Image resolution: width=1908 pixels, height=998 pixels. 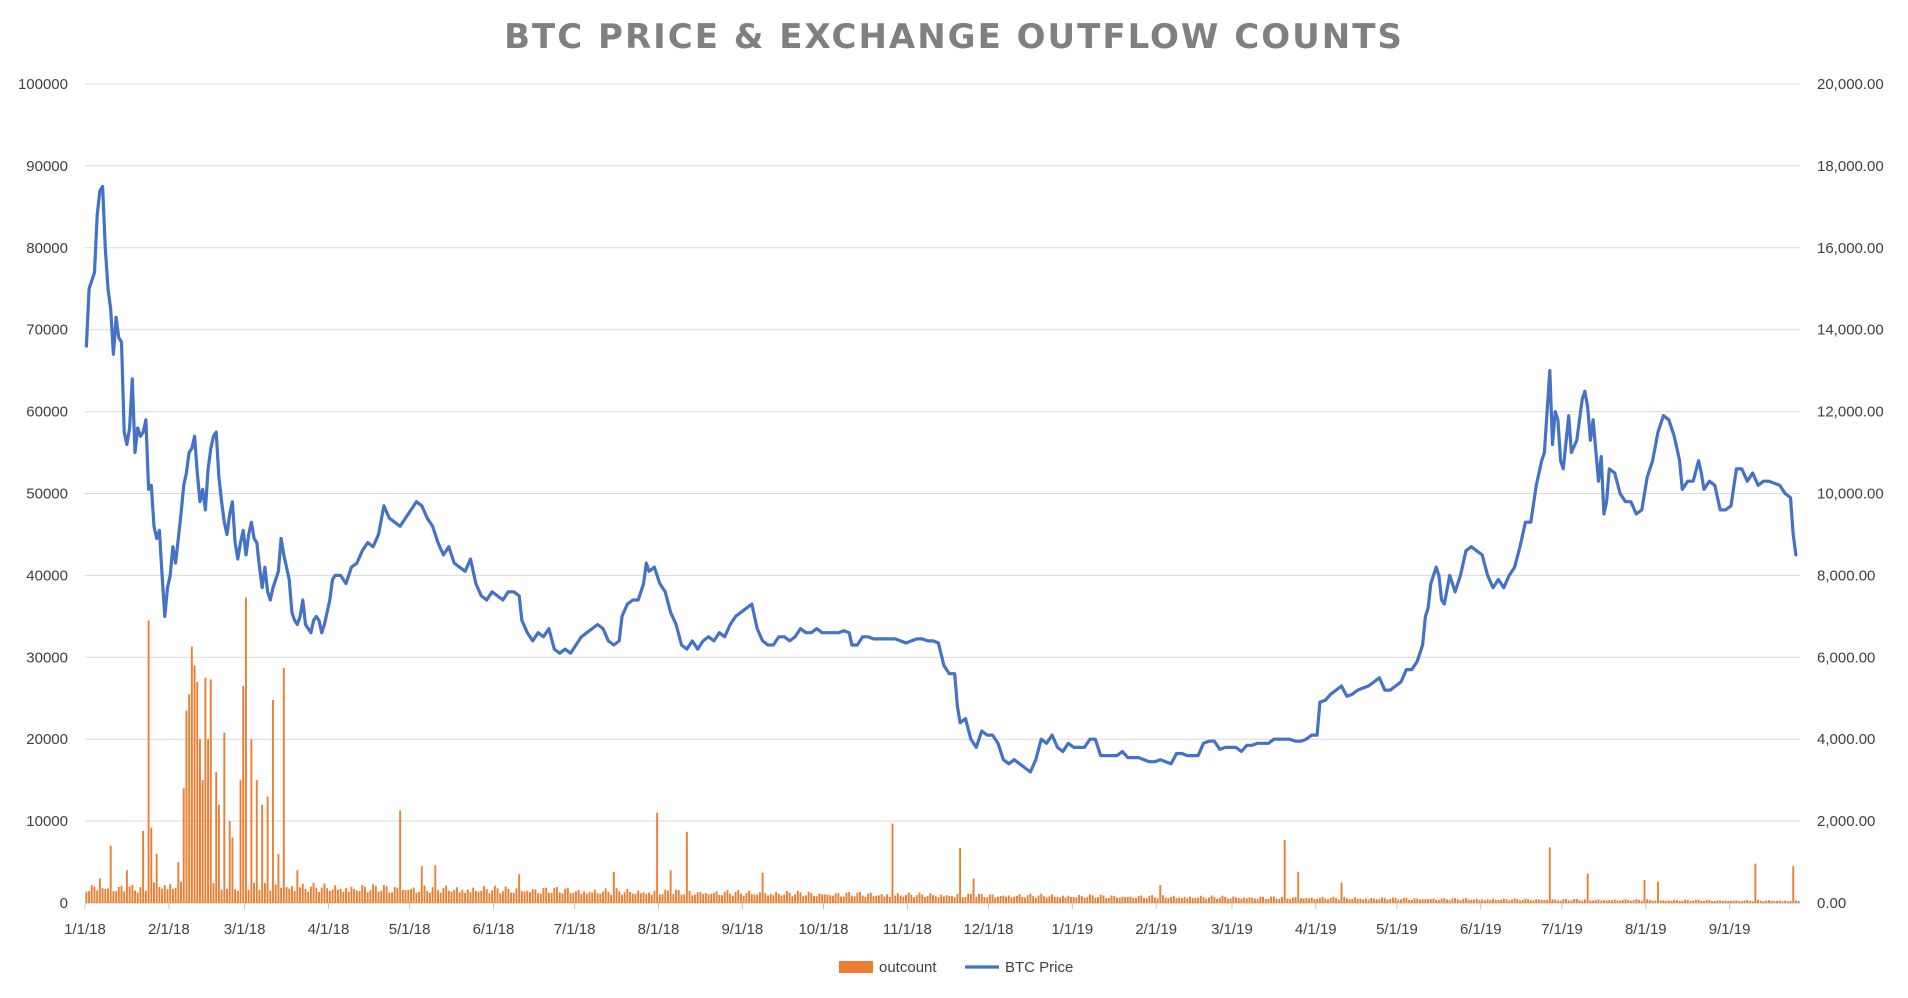 What do you see at coordinates (575, 929) in the screenshot?
I see `x-tick-label: 7/1/18` at bounding box center [575, 929].